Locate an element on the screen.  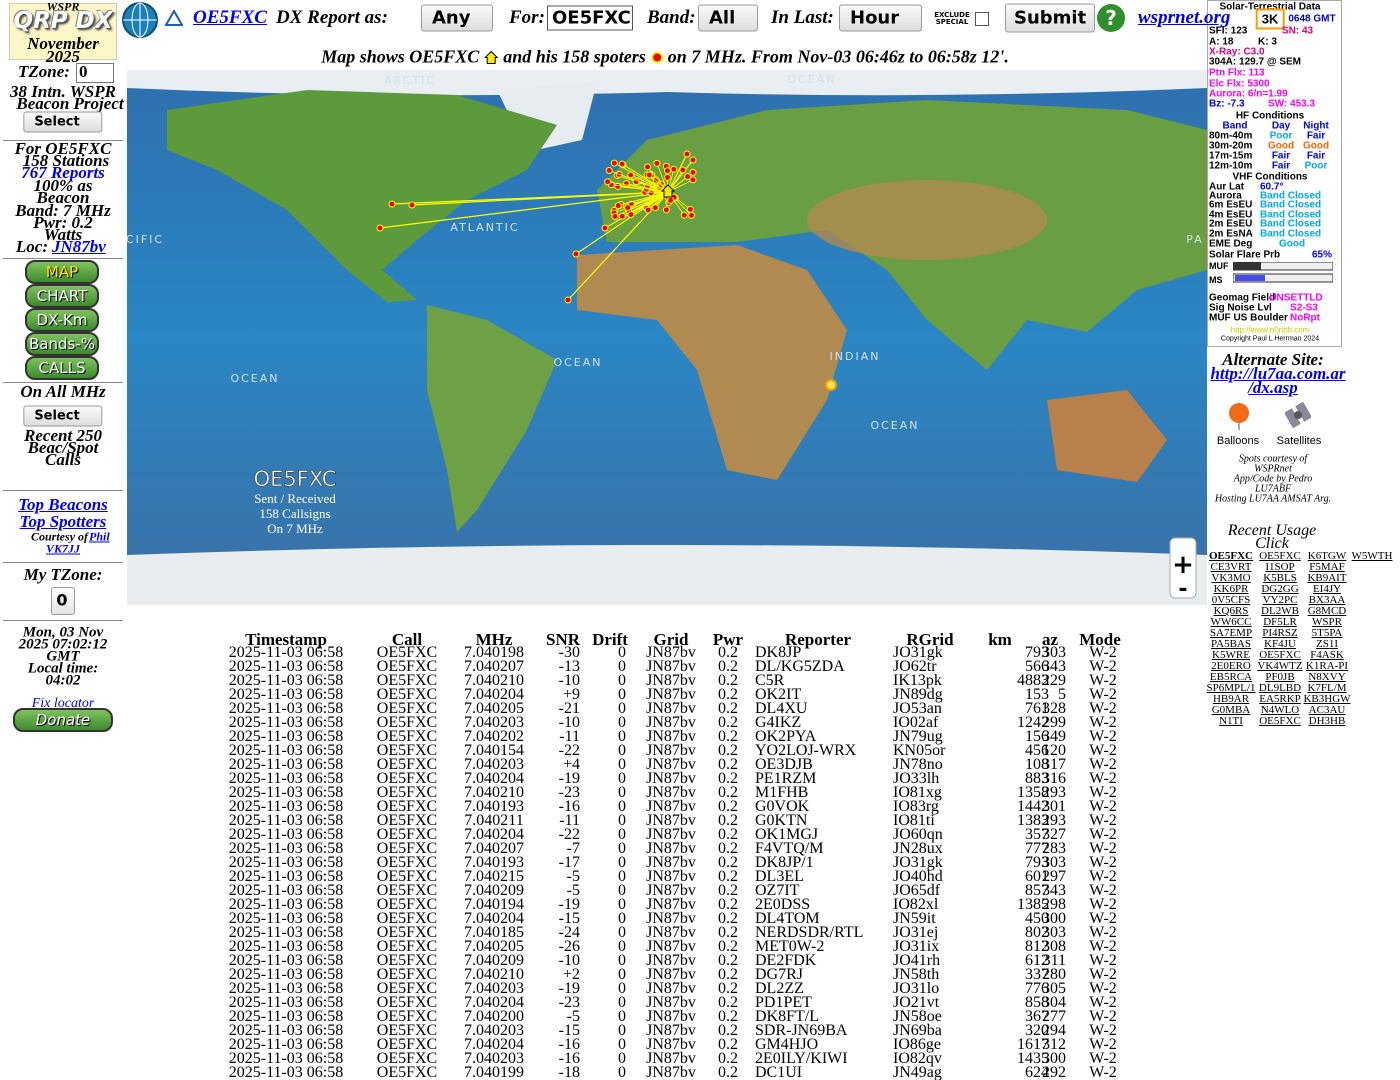
usage-call: EA5RKP is located at coordinates (1280, 699).